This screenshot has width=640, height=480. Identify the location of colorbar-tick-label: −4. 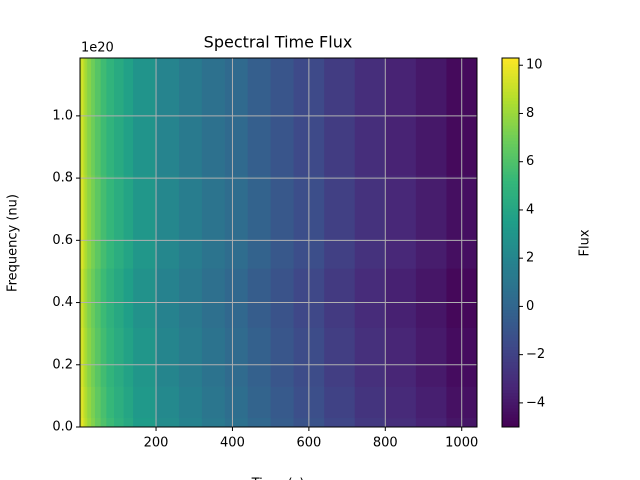
(535, 402).